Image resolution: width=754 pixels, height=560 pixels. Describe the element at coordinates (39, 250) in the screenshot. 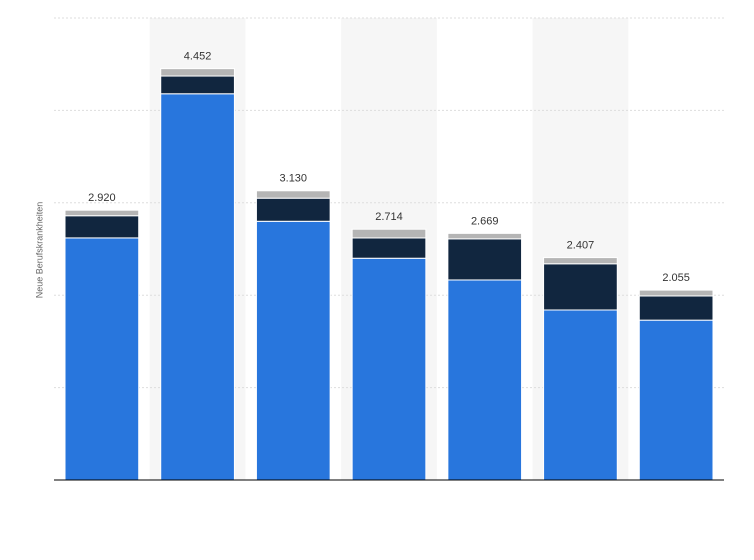

I see `y-axis-label: Neue Berufskrankheiten` at that location.